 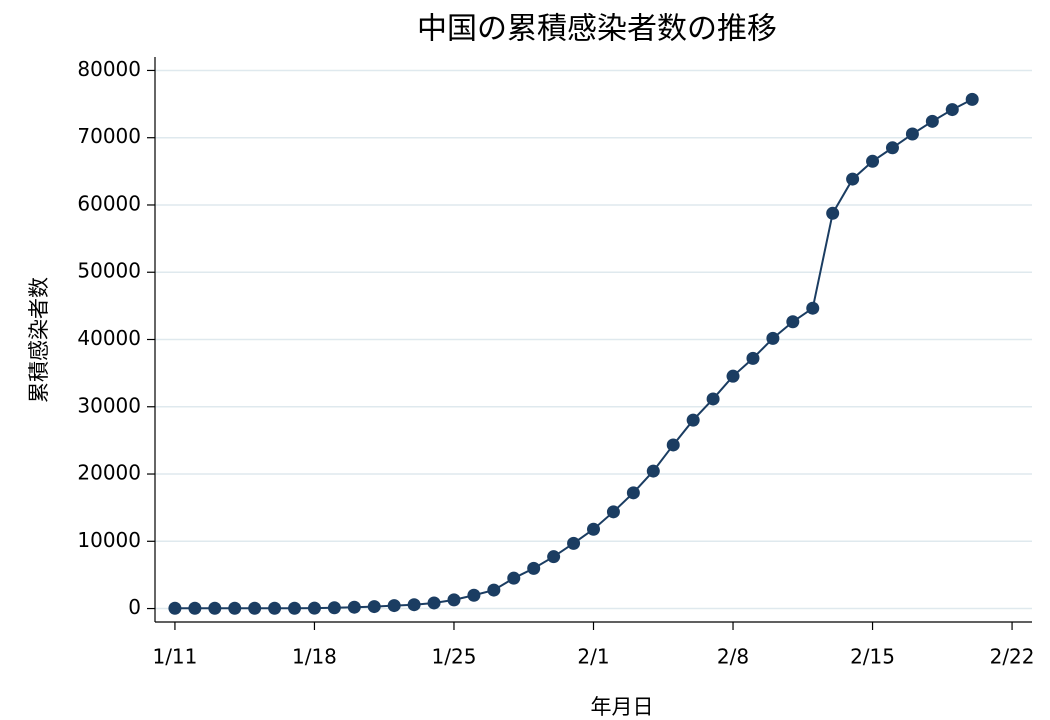 I want to click on y-tick-label: 30000, so click(x=109, y=405).